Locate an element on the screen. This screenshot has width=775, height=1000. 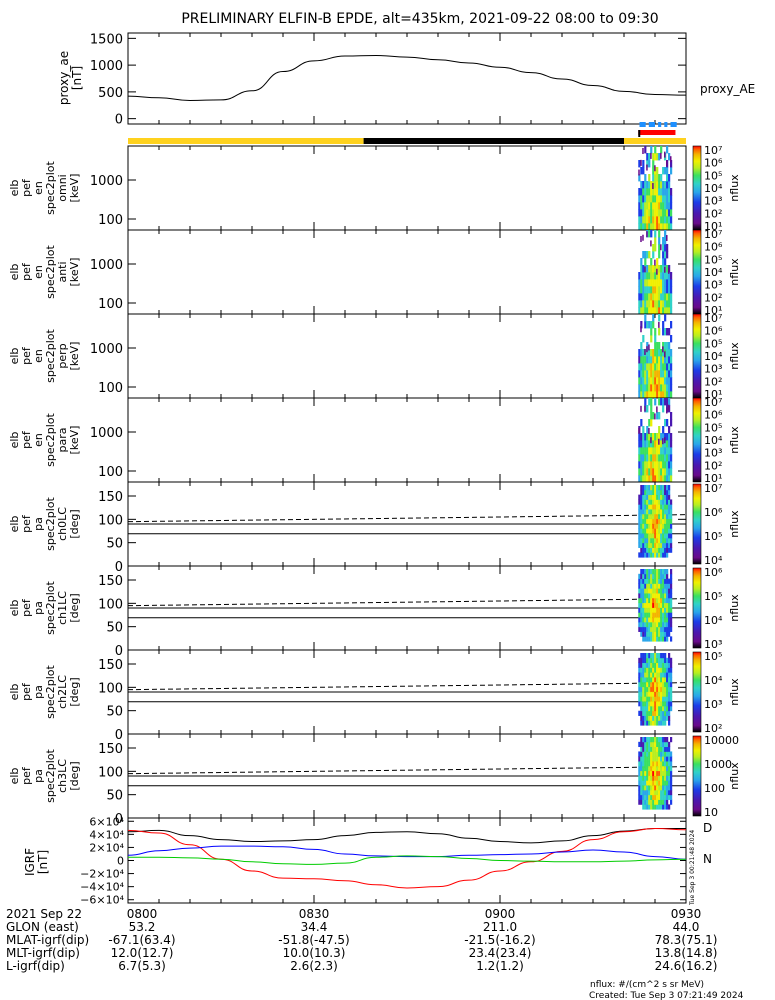
created-stamp: Created: Tue Sep 3 07:21:49 2024 is located at coordinates (666, 995).